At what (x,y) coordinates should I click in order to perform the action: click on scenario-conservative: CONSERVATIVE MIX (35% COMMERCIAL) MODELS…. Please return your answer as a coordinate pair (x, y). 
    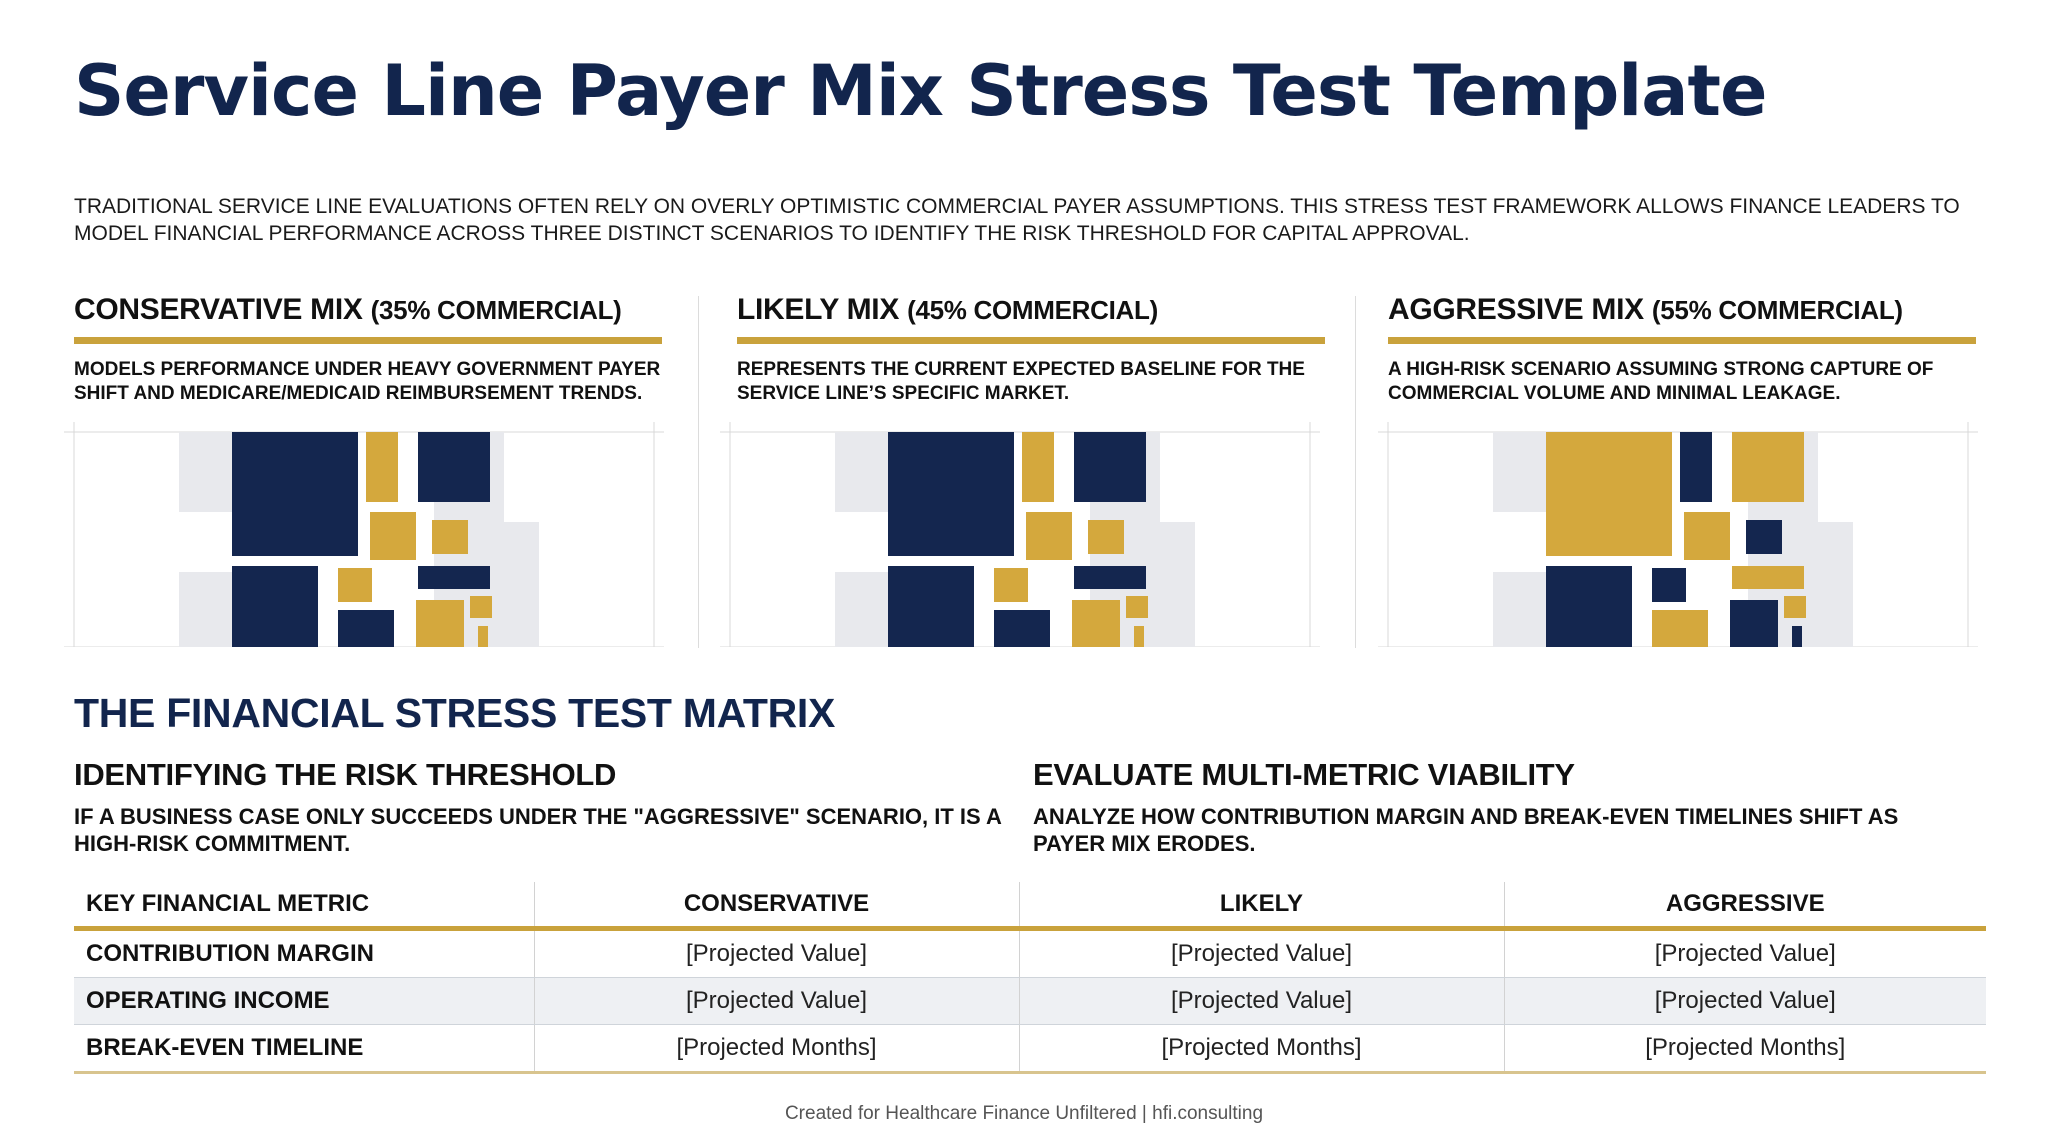
    Looking at the image, I should click on (368, 349).